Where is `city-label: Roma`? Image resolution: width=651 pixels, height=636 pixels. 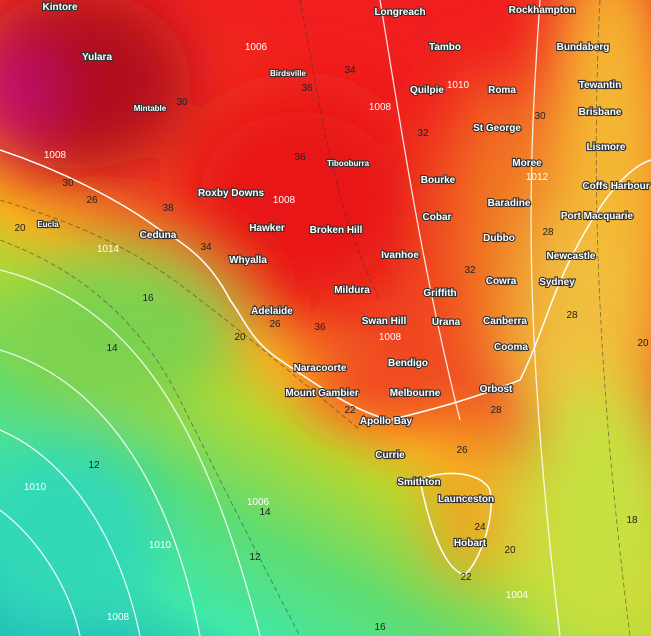 city-label: Roma is located at coordinates (502, 90).